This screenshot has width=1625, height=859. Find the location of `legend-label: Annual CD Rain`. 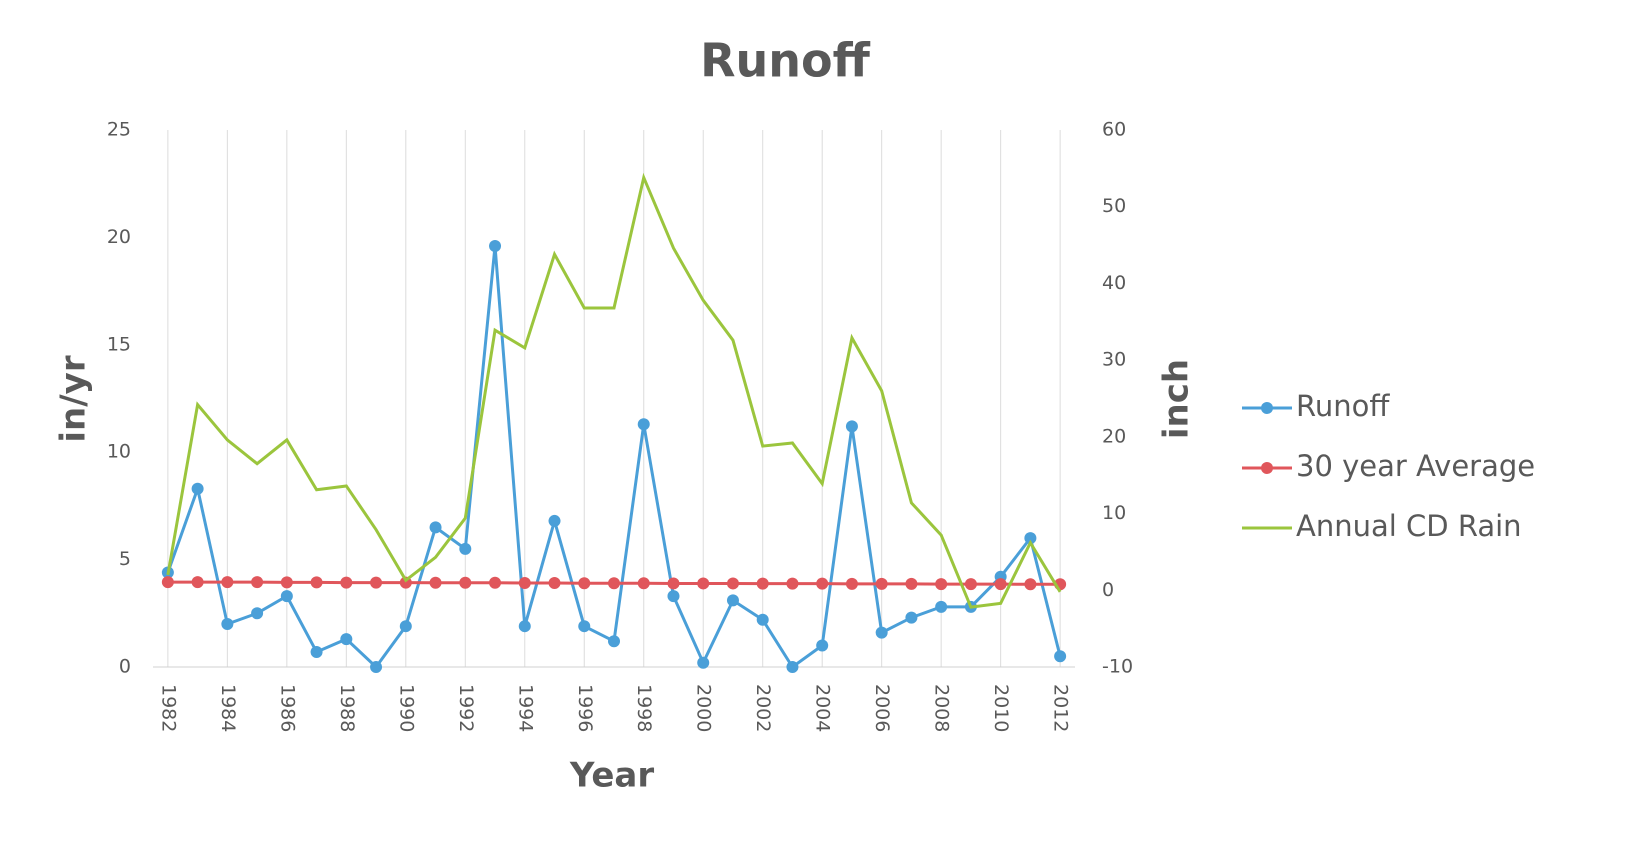

legend-label: Annual CD Rain is located at coordinates (1409, 526).